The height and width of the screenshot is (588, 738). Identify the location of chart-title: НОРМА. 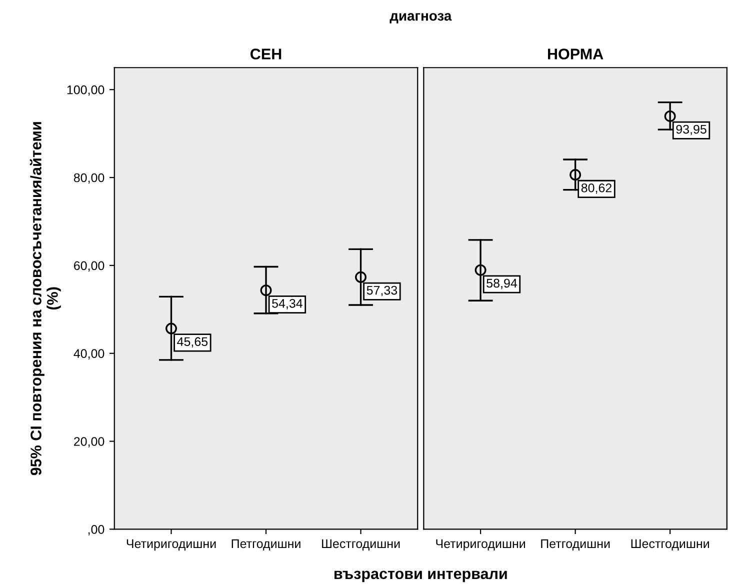
(576, 54).